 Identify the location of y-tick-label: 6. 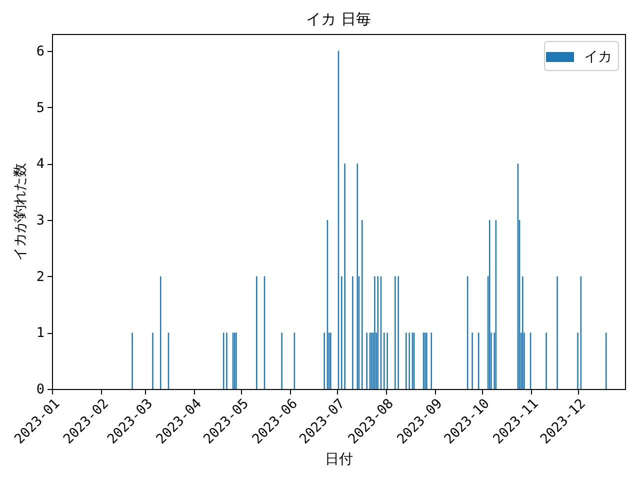
(40, 51).